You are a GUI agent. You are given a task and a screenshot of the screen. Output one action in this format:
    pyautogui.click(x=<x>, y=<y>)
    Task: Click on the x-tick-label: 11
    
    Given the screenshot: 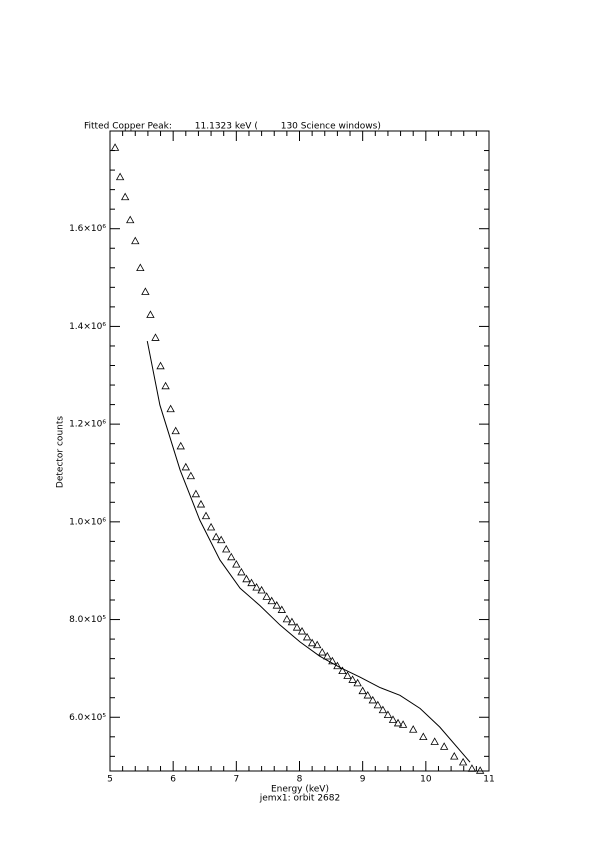 What is the action you would take?
    pyautogui.click(x=488, y=780)
    